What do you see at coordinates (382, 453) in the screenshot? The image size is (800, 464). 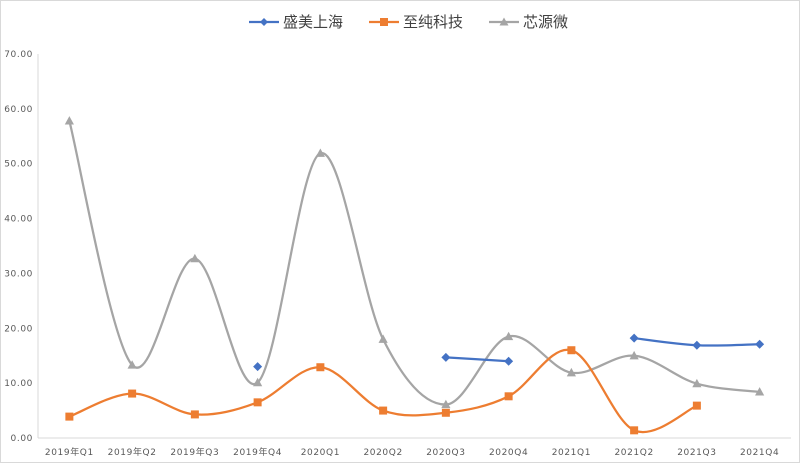 I see `x-tick-label-5: 2020Q2` at bounding box center [382, 453].